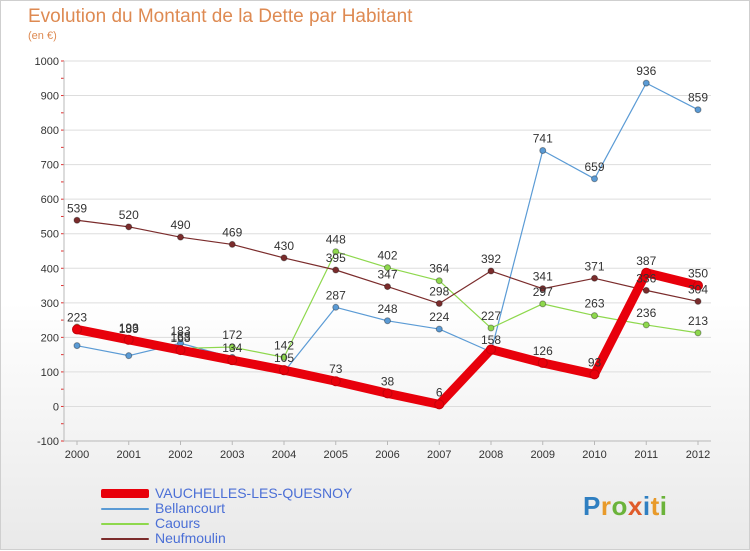 This screenshot has width=750, height=551. What do you see at coordinates (190, 508) in the screenshot?
I see `legend-label: Bellancourt` at bounding box center [190, 508].